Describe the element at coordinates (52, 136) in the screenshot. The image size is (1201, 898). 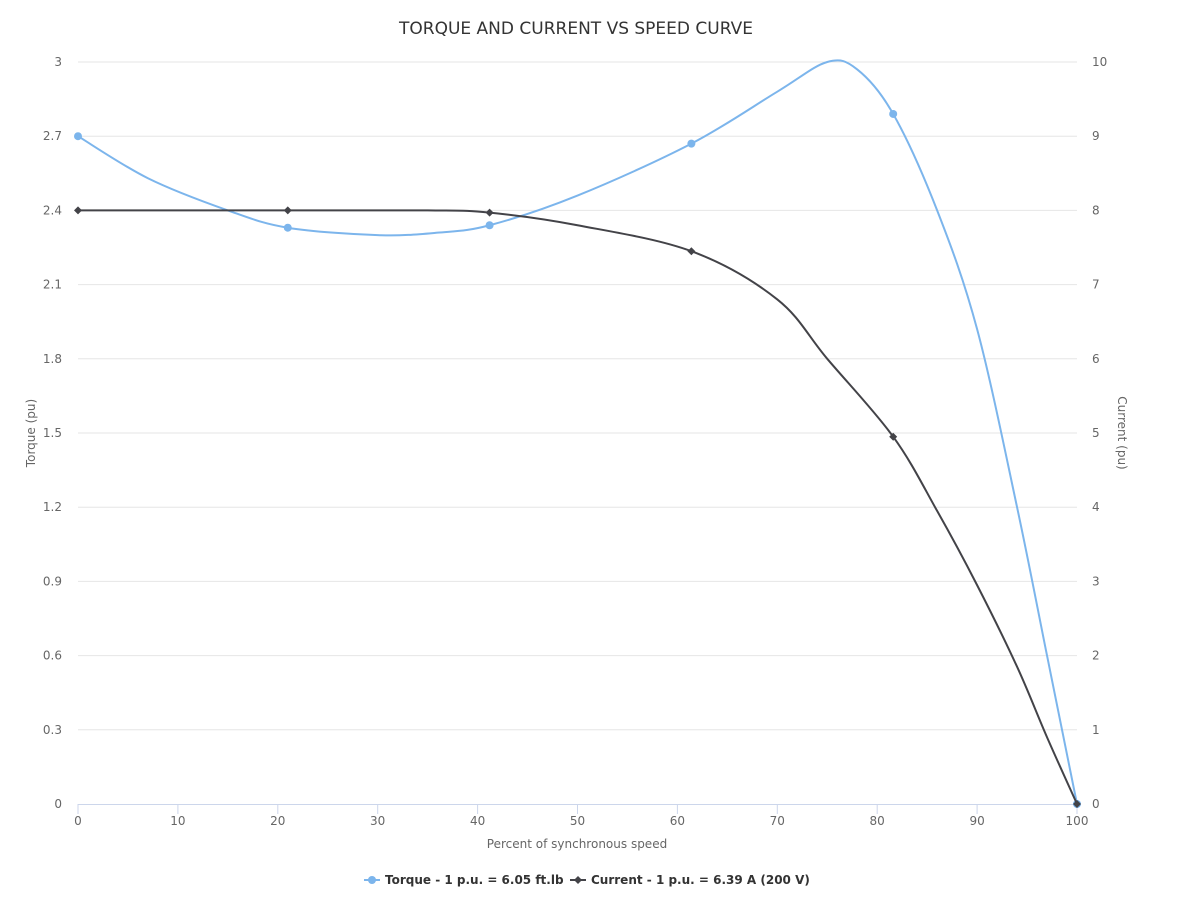
I see `y-left-tick-label: 2.7` at that location.